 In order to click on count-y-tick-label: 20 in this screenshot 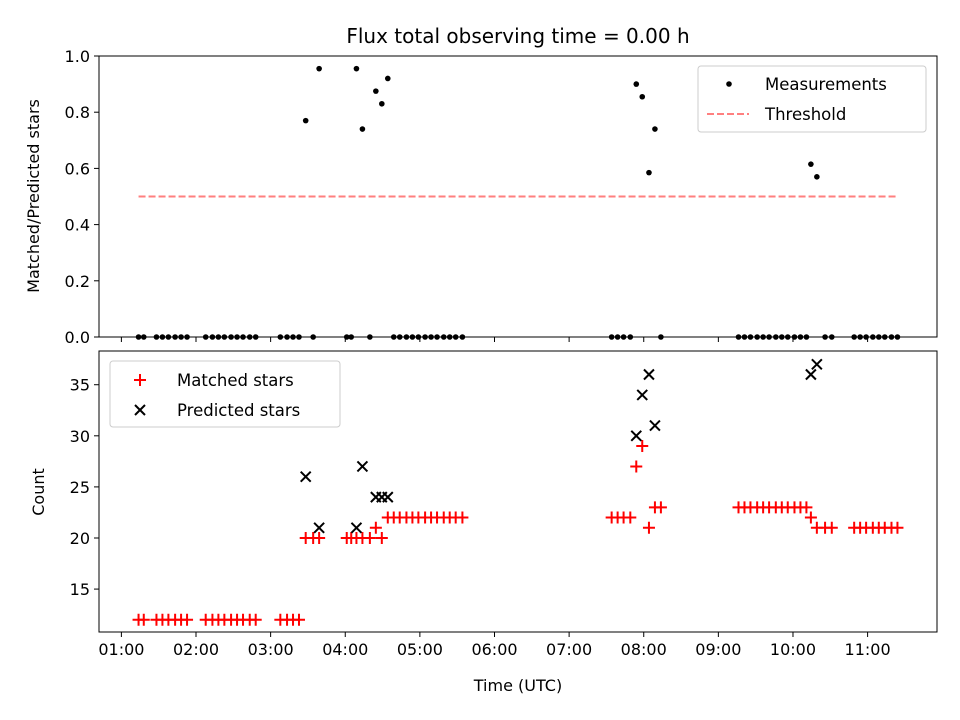, I will do `click(80, 538)`.